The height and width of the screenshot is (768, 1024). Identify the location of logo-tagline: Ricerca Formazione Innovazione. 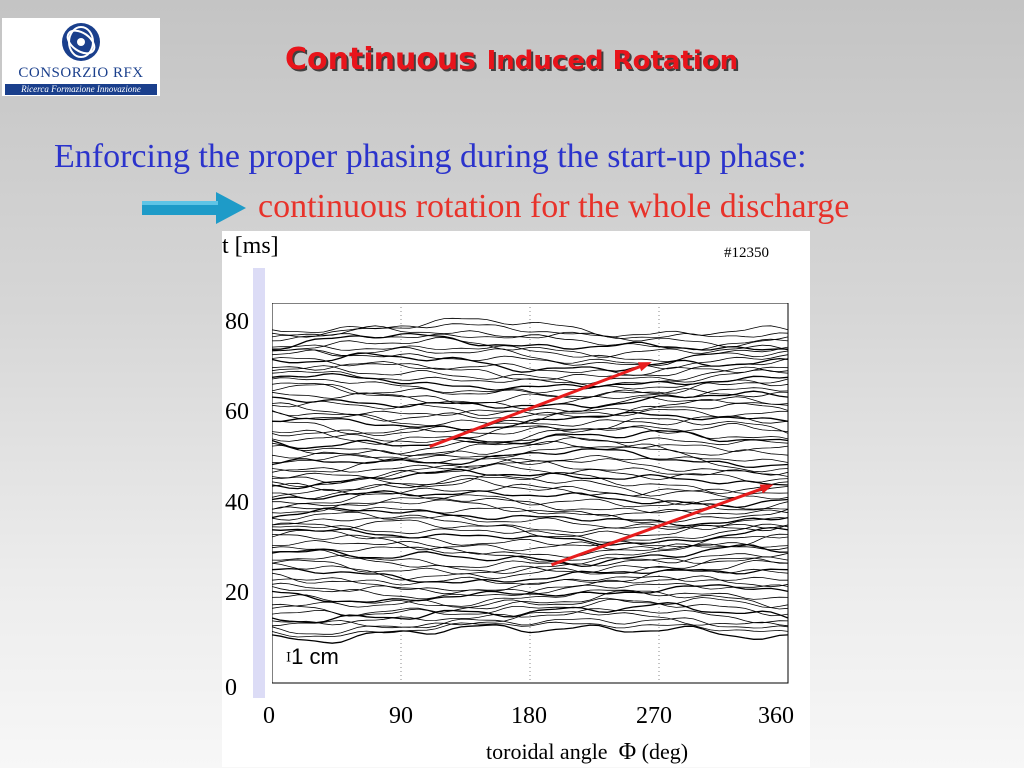
(81, 89).